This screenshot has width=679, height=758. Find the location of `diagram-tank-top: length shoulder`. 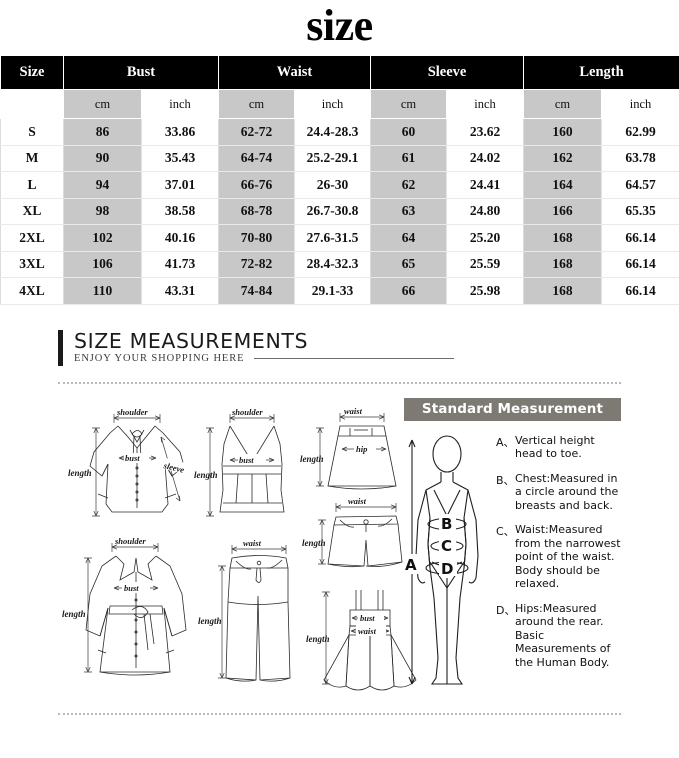

diagram-tank-top: length shoulder is located at coordinates (249, 468).